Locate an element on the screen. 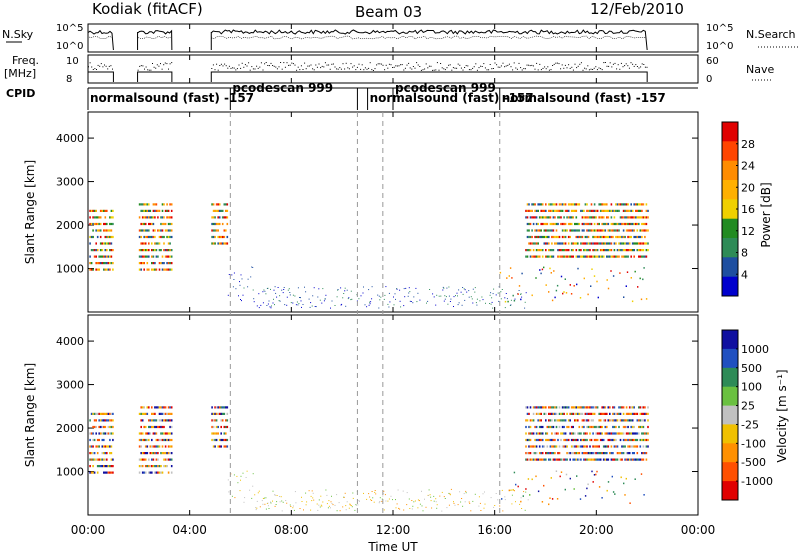 The width and height of the screenshot is (800, 554). freq-trace is located at coordinates (100, 76).